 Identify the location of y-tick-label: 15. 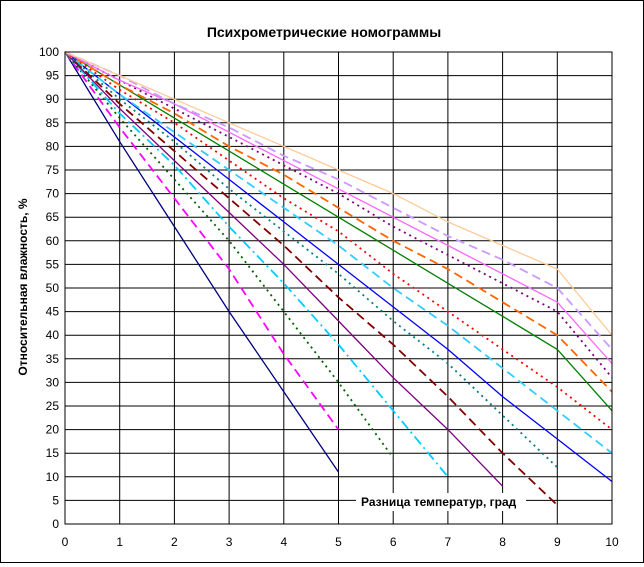
(53, 453).